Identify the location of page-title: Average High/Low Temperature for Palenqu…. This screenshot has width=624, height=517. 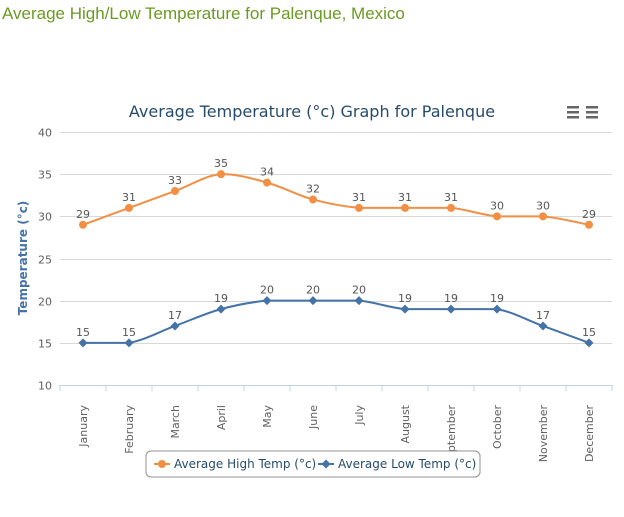
(203, 13).